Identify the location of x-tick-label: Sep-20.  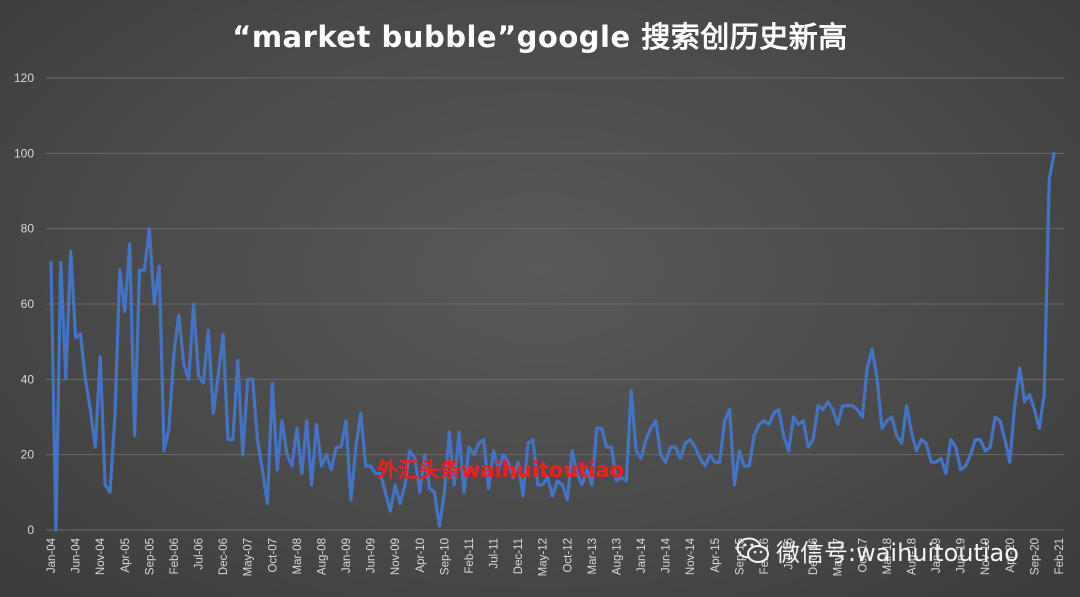
(1035, 556).